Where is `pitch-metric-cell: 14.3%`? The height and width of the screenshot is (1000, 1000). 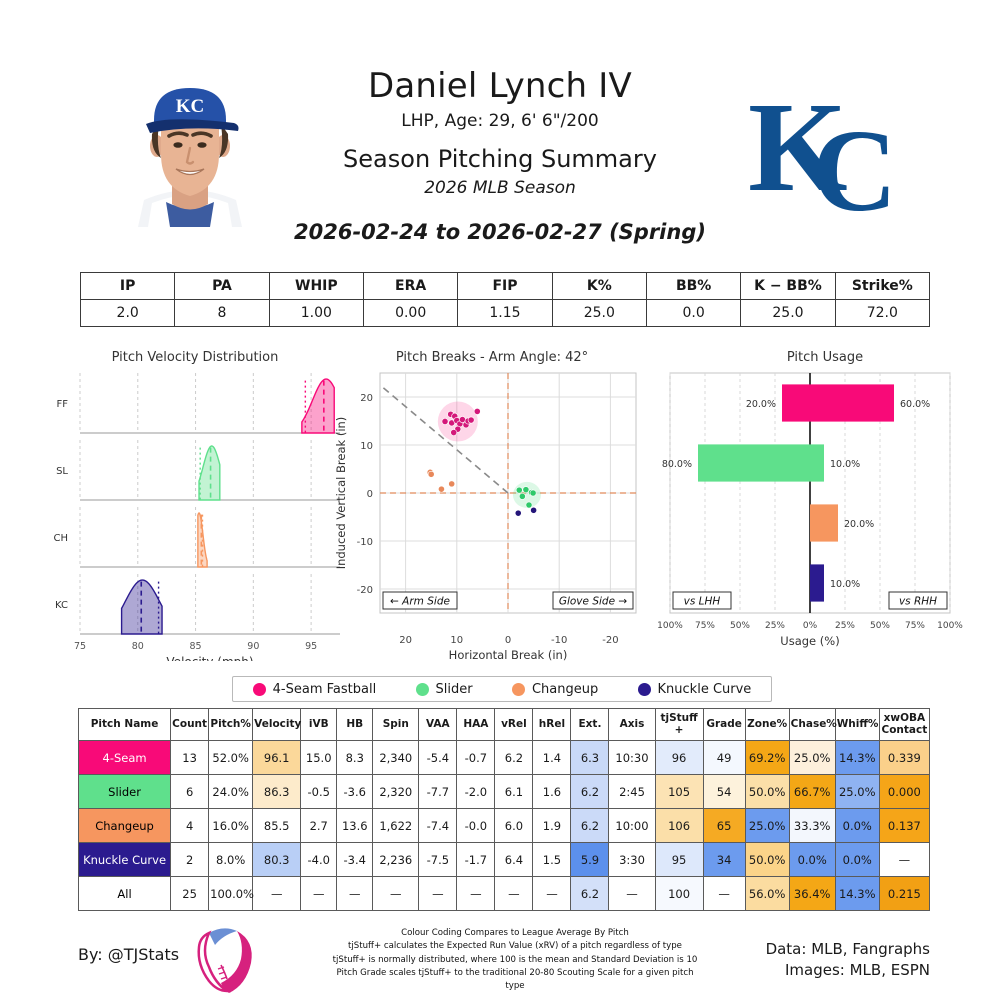 pitch-metric-cell: 14.3% is located at coordinates (857, 757).